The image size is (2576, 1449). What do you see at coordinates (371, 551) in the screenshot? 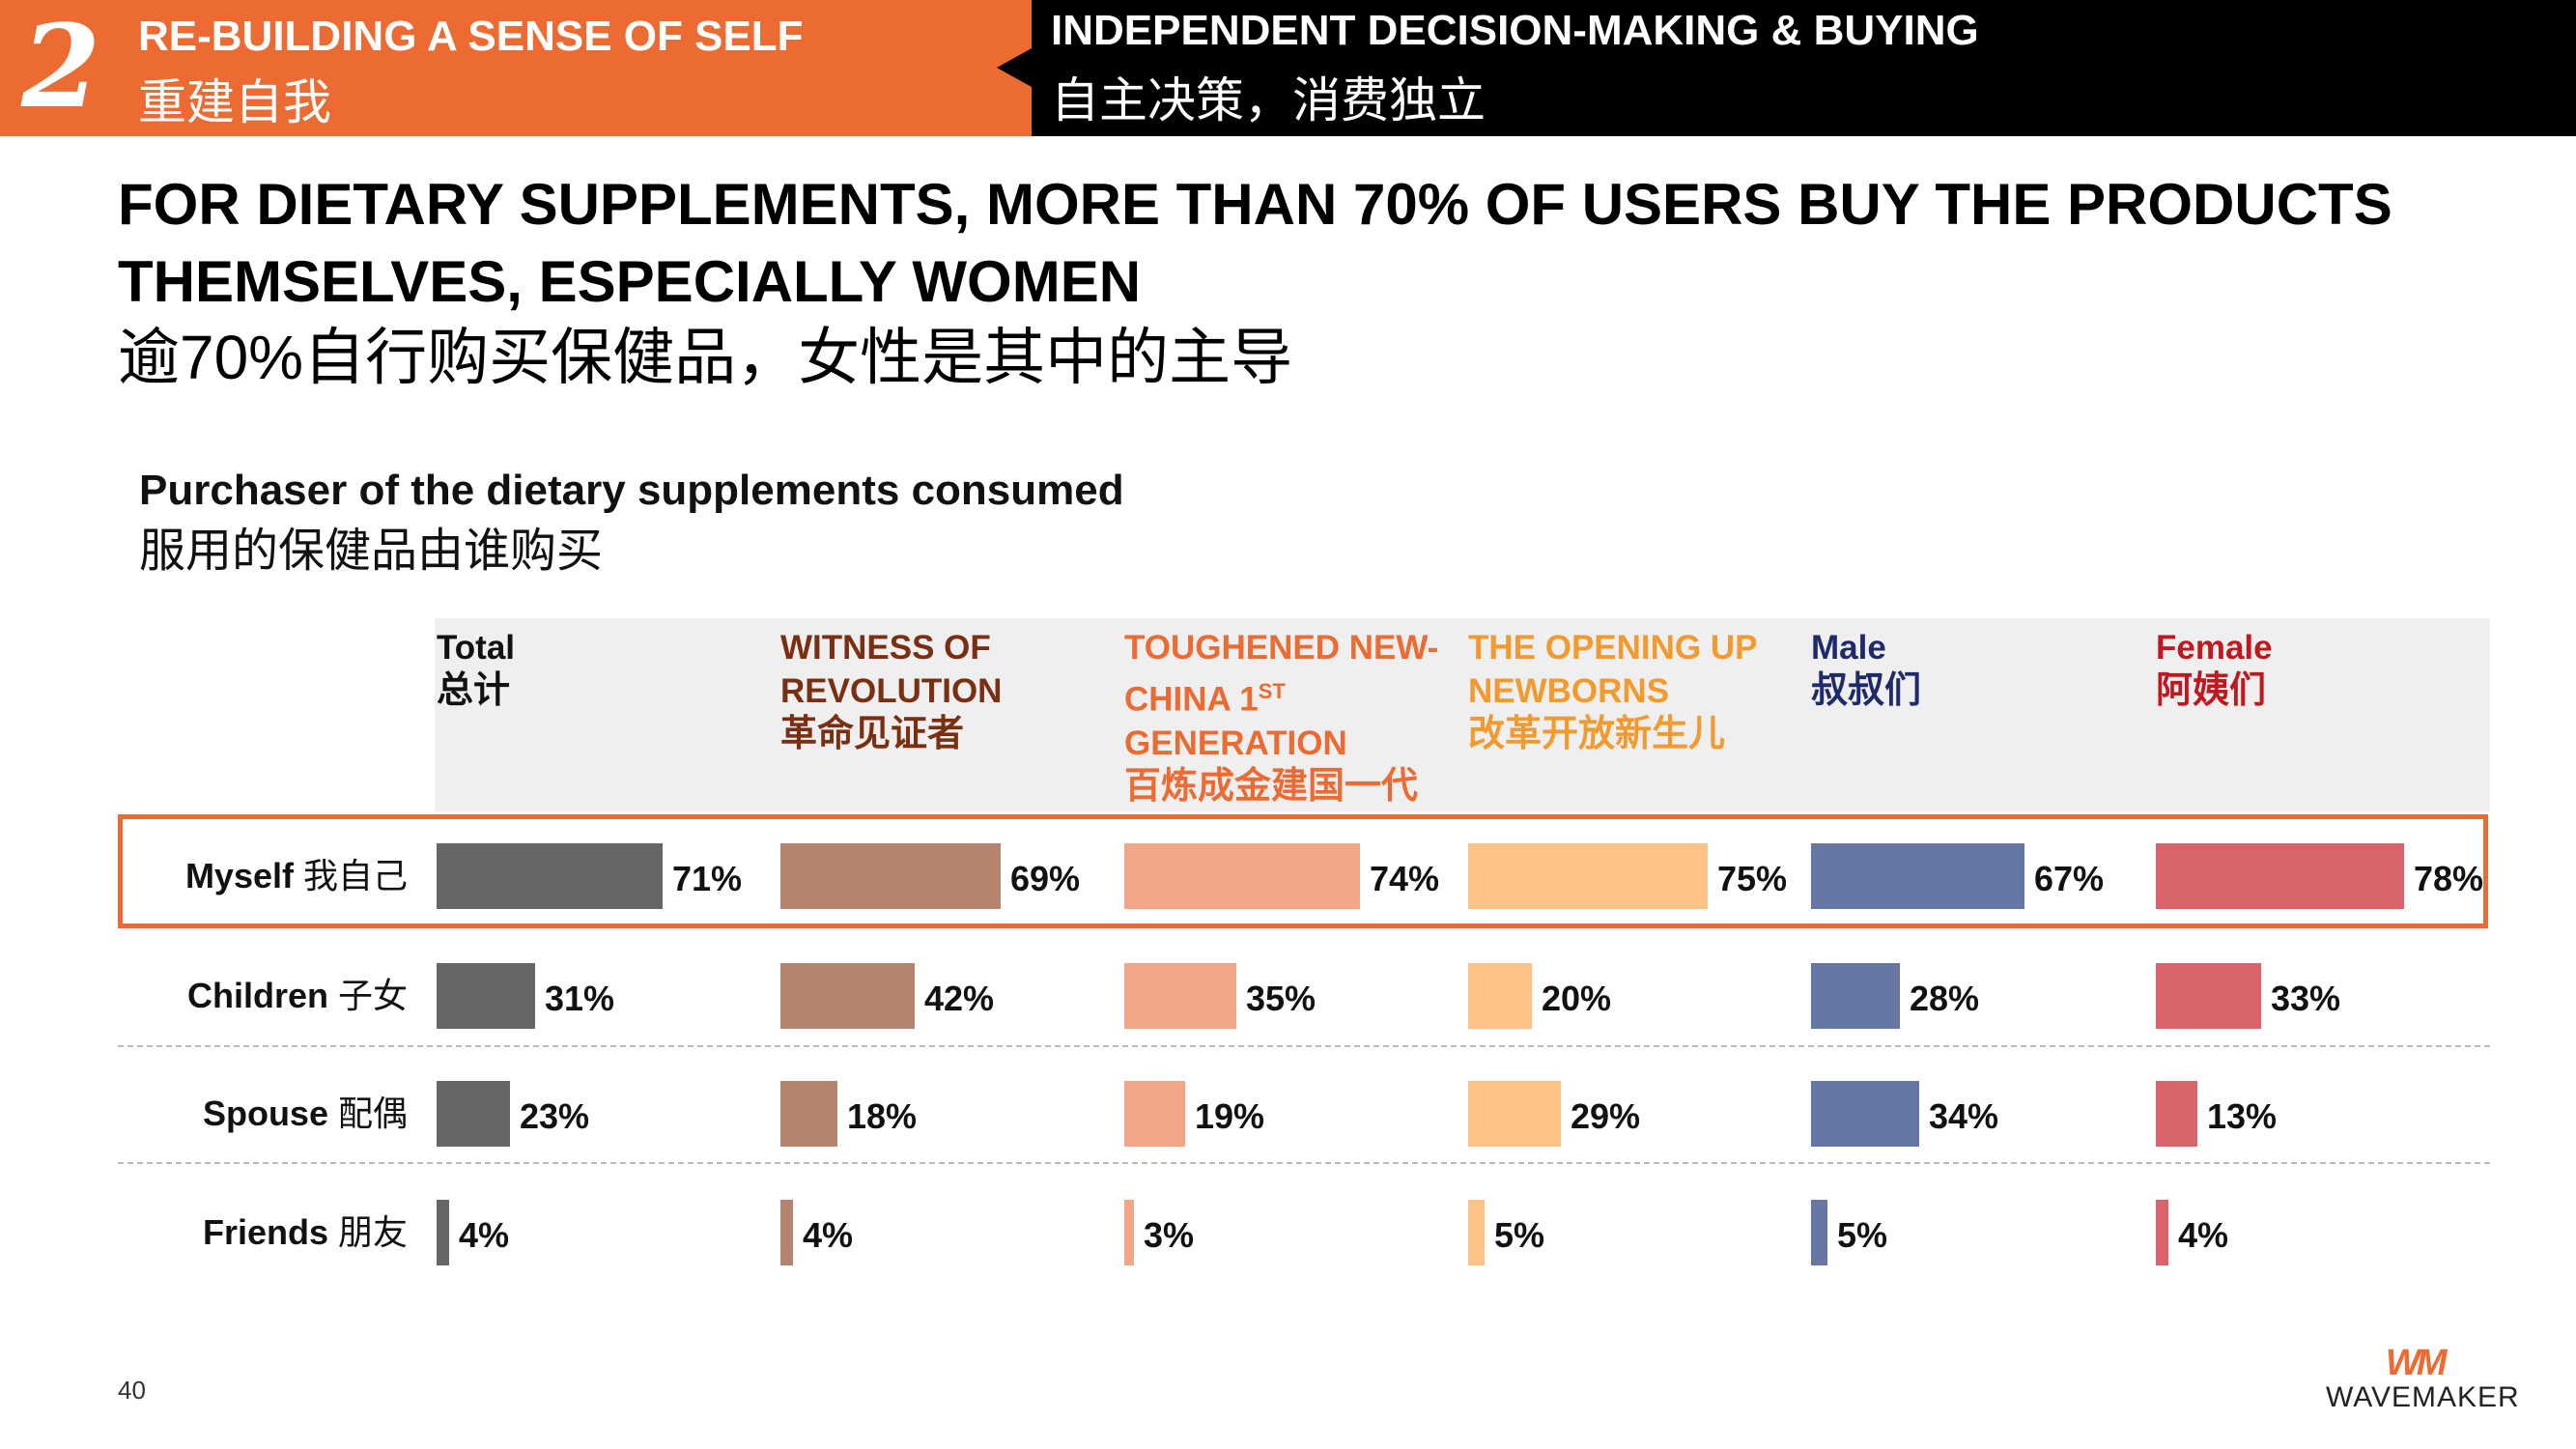
I see `chart-title-zh: 服用的保健品由谁购买` at bounding box center [371, 551].